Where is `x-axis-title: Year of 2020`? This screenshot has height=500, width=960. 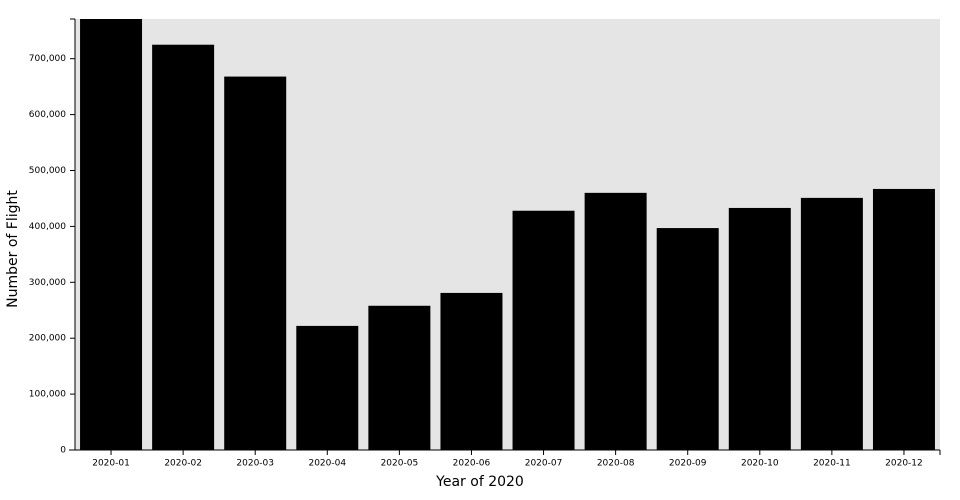 x-axis-title: Year of 2020 is located at coordinates (479, 482).